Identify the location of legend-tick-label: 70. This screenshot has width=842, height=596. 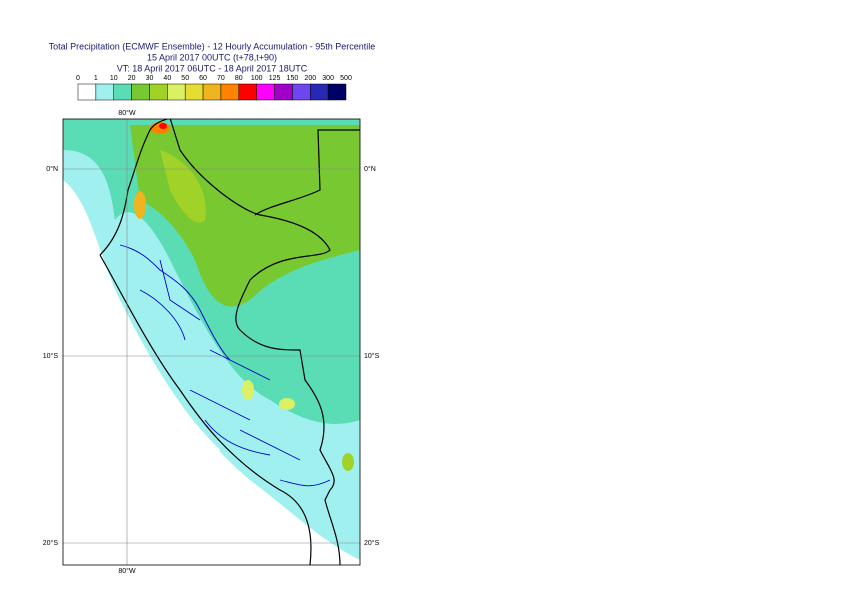
(221, 78).